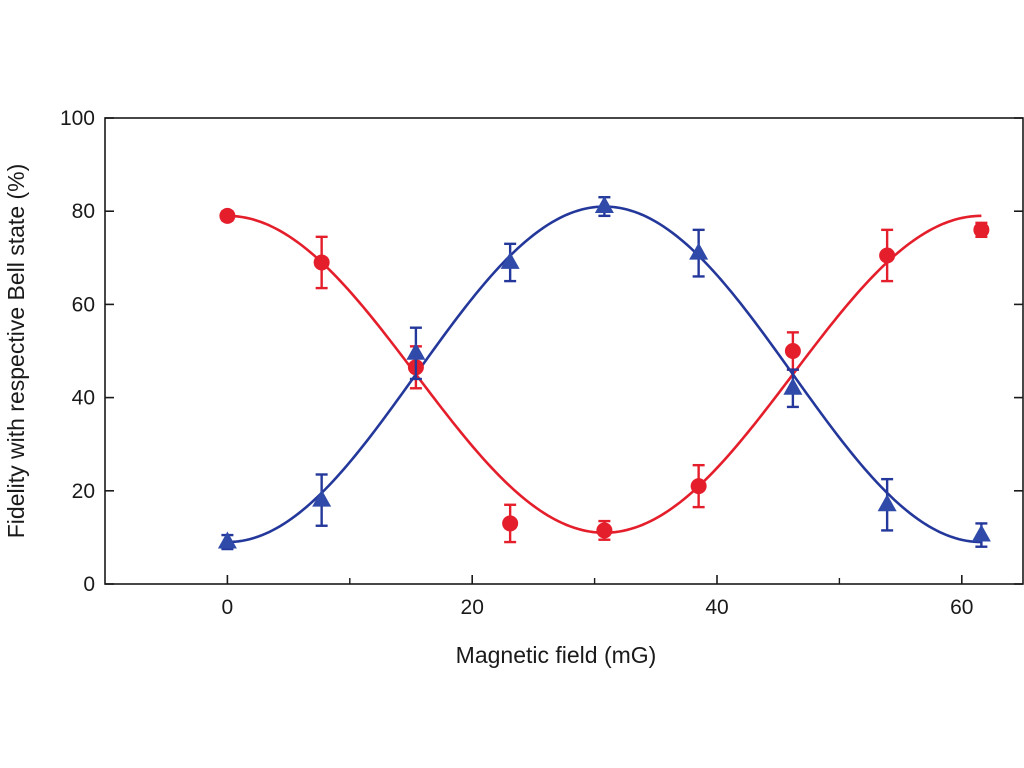 This screenshot has width=1024, height=768. I want to click on x-tick-label: 0, so click(228, 607).